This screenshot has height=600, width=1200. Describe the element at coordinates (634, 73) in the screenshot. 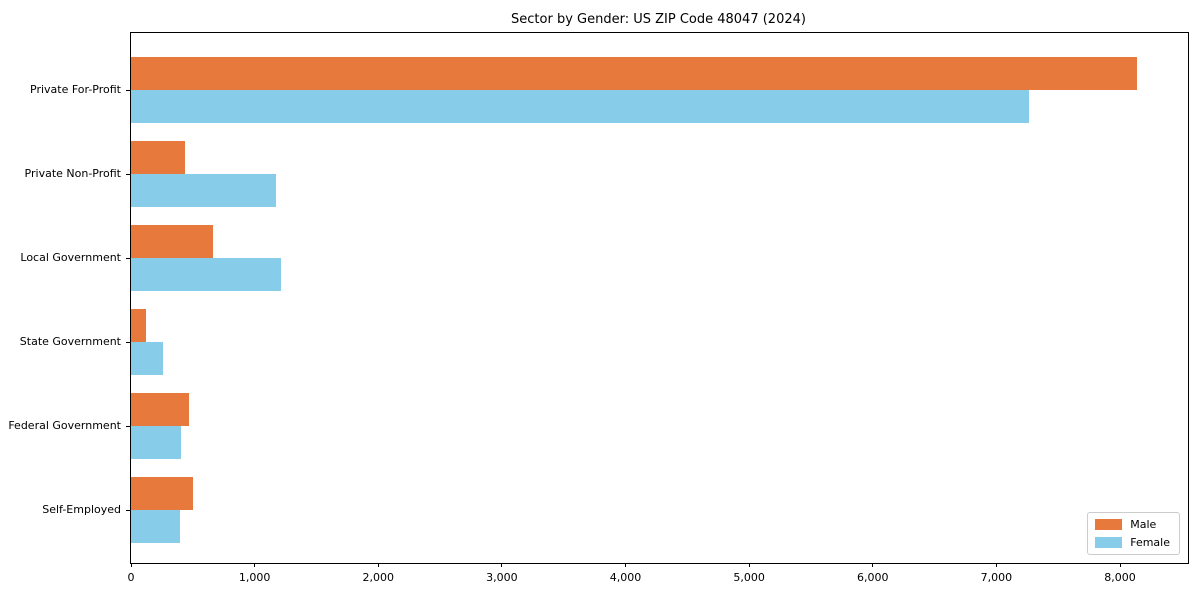

I see `bar-male-private-for-profit` at that location.